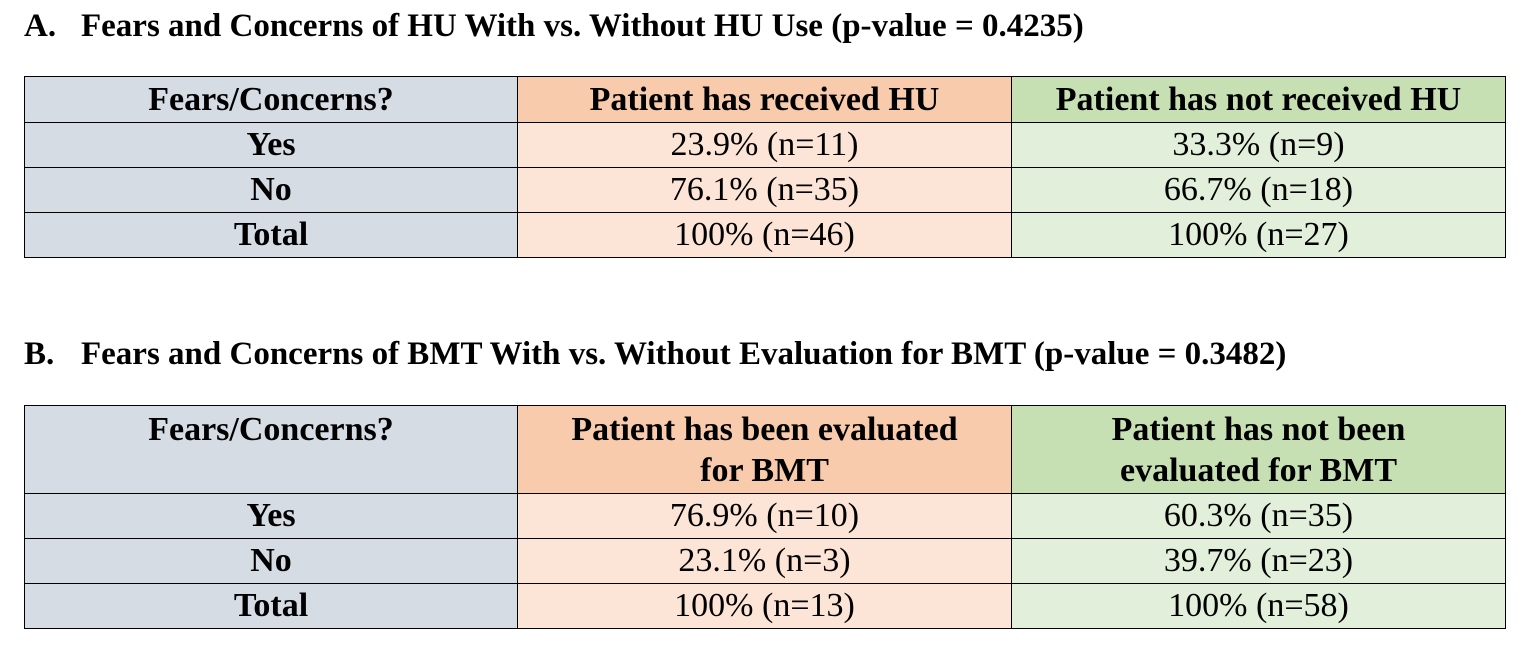  I want to click on table-cell: 76.9% (n=10), so click(764, 516).